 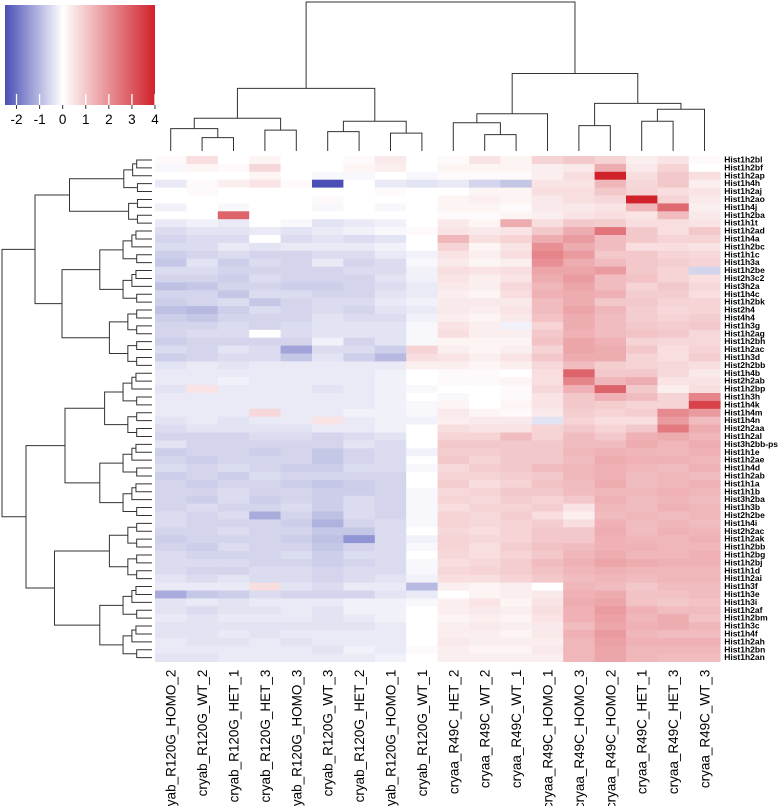 I want to click on row-label: Hist1h4a, so click(x=742, y=238).